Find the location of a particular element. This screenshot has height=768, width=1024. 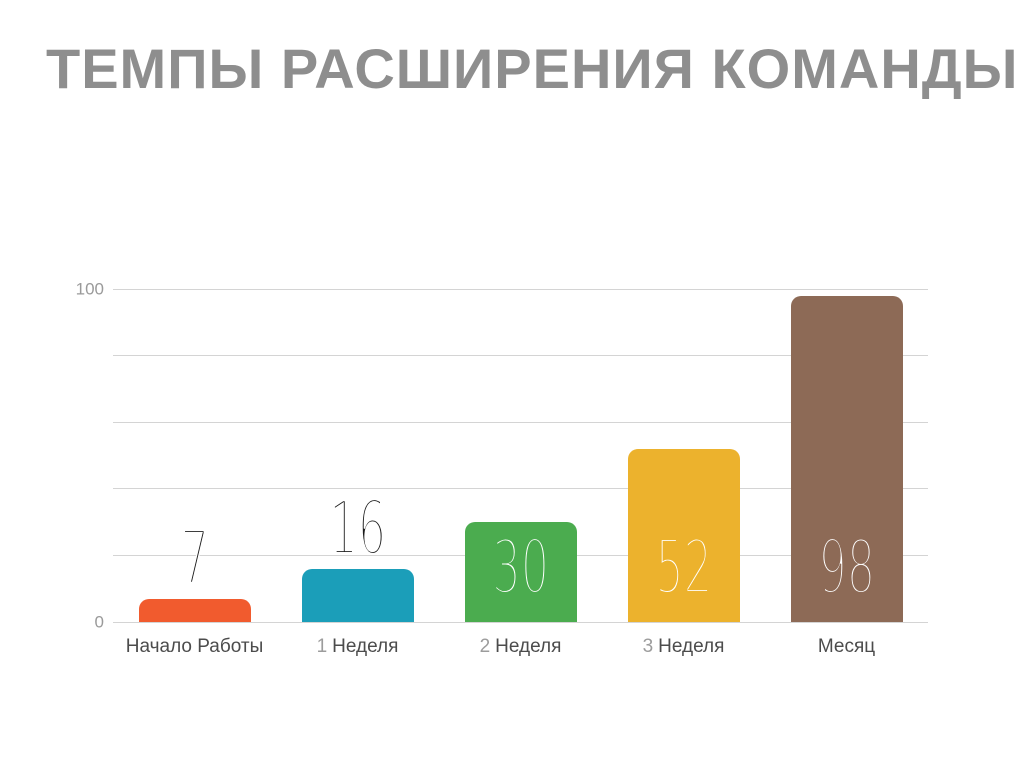

bar-value: 16 is located at coordinates (357, 527).